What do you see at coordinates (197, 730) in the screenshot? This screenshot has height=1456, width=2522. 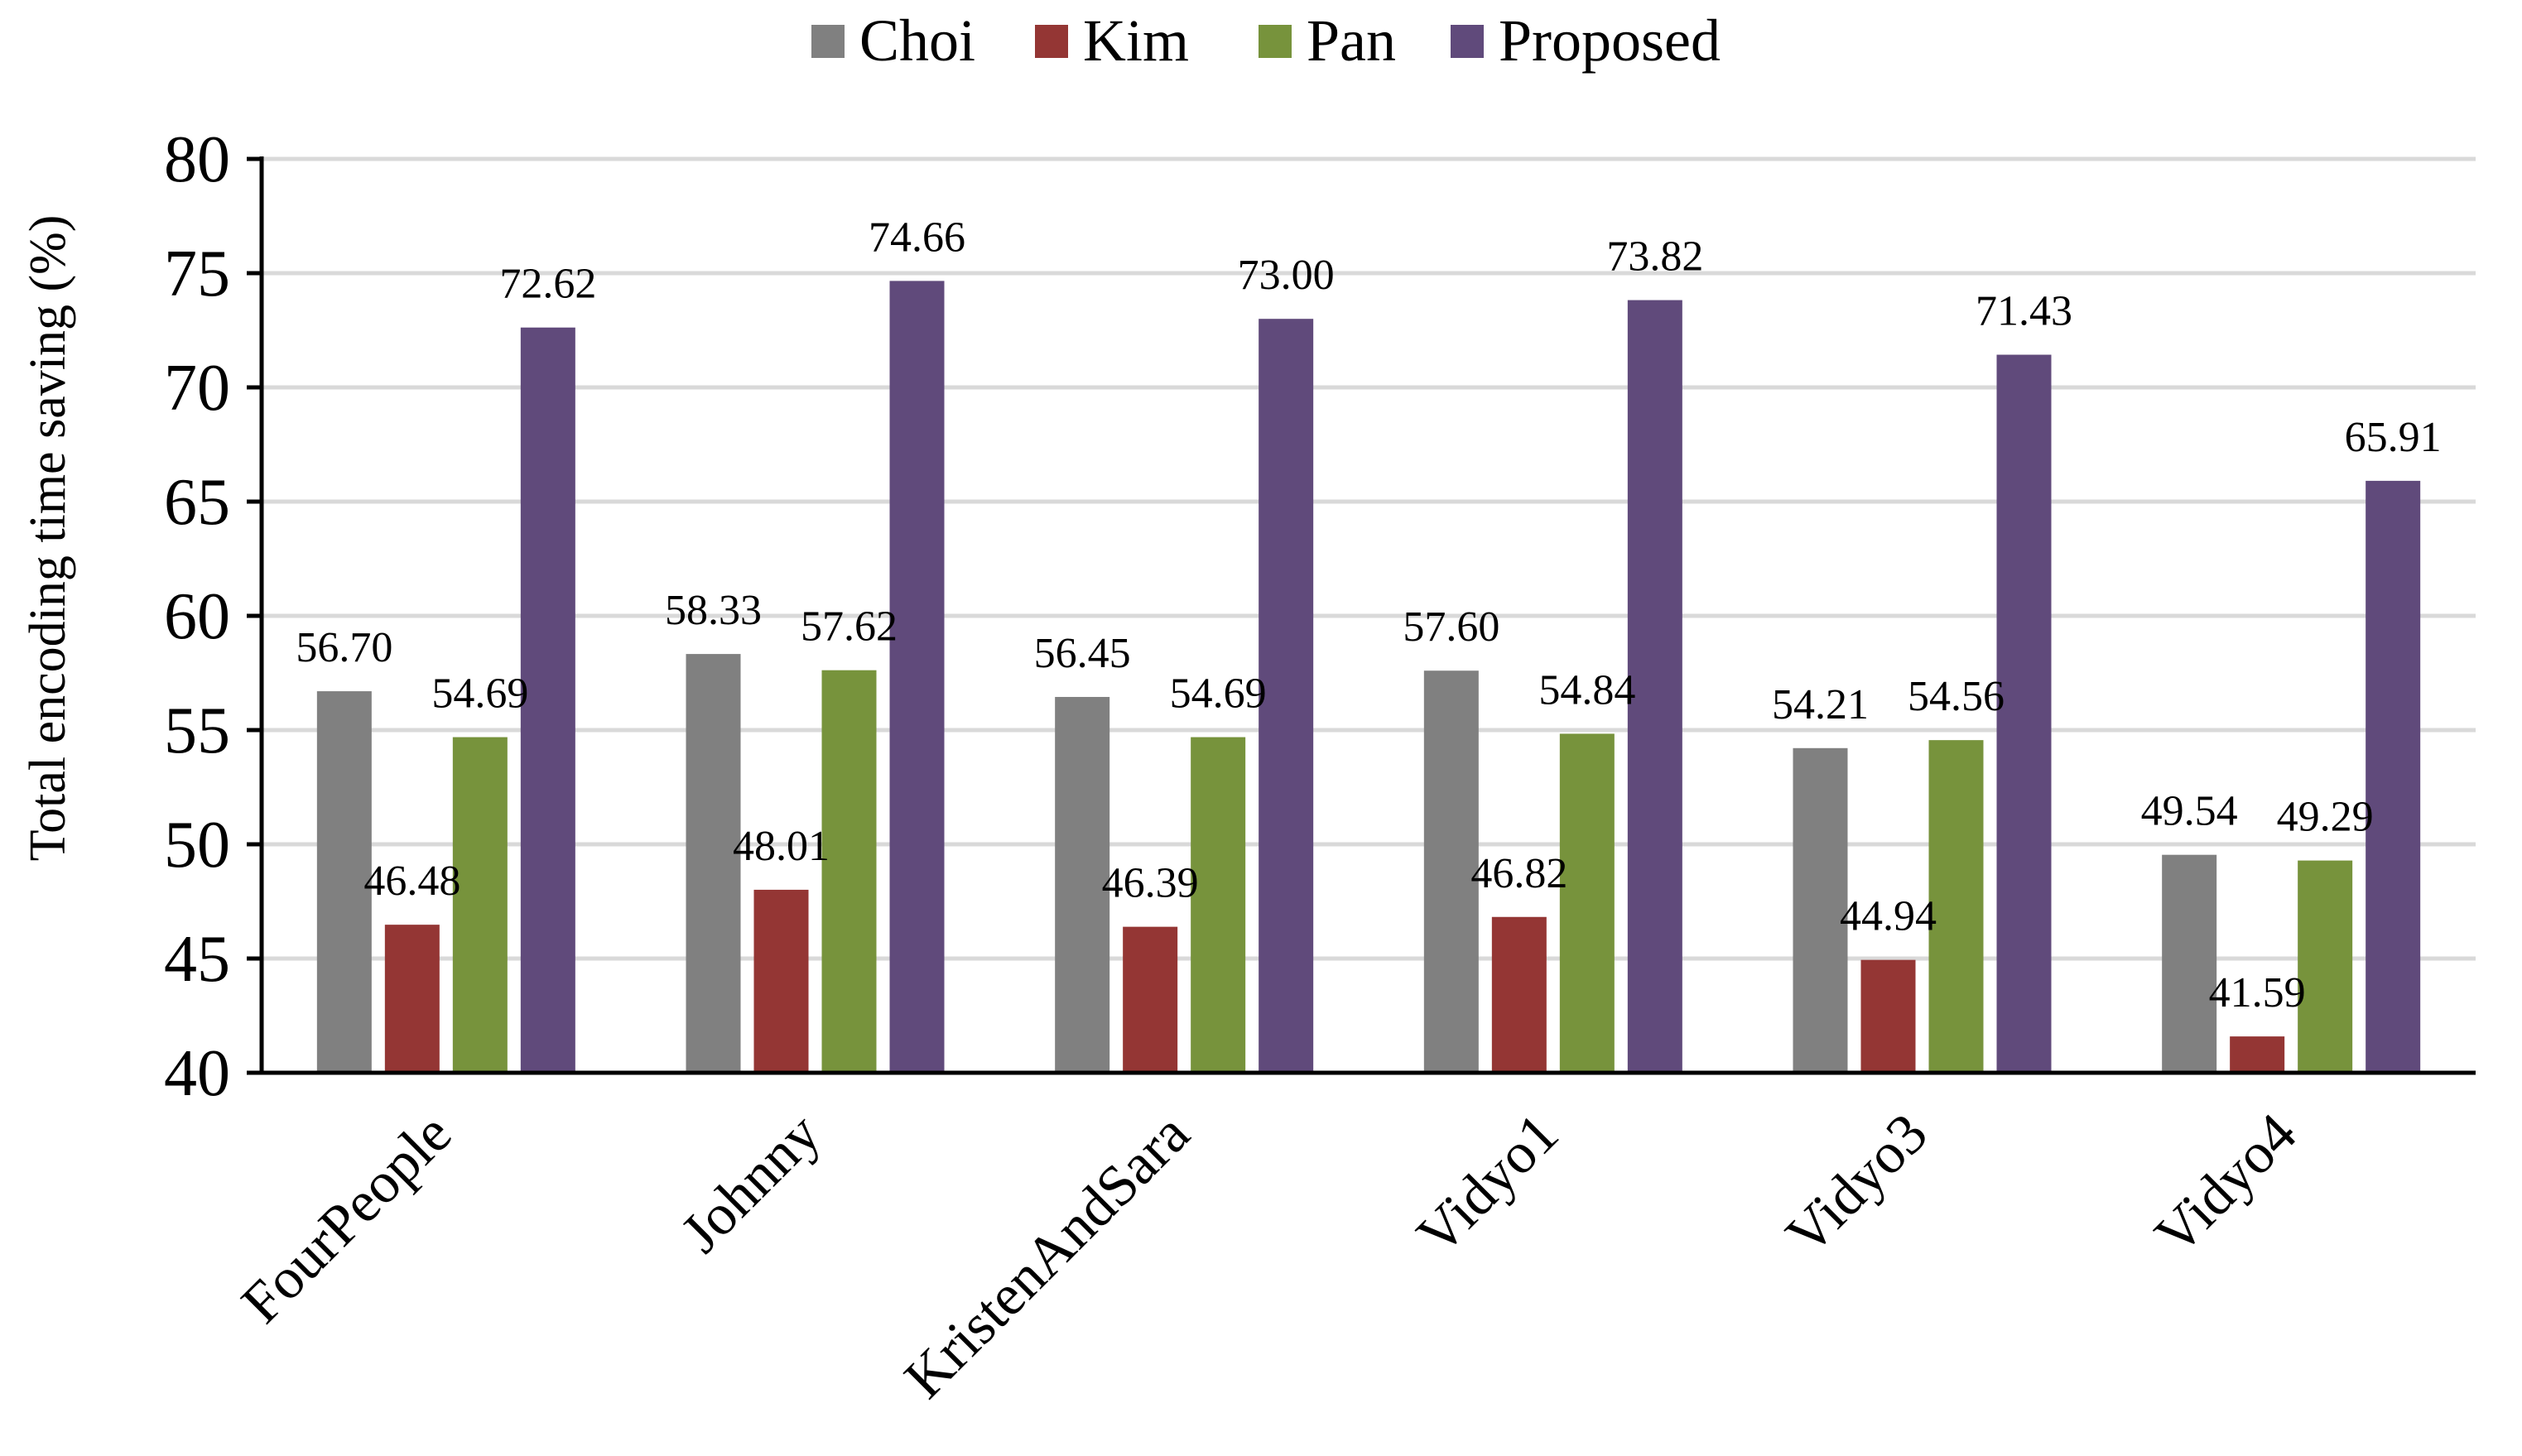 I see `y-tick-label: 55` at bounding box center [197, 730].